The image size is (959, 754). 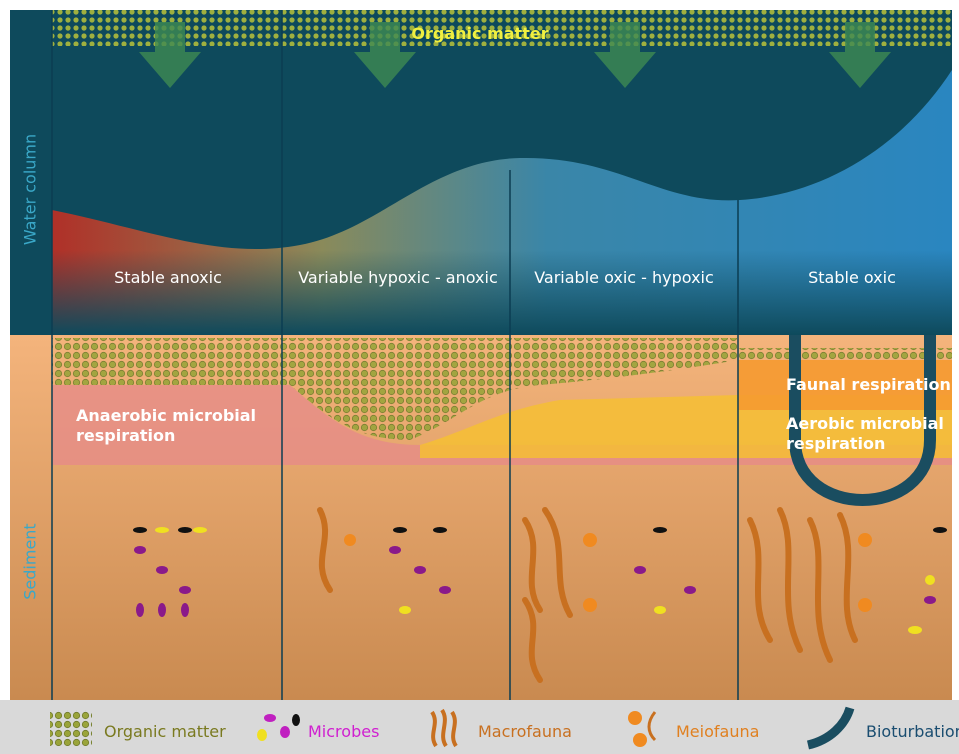 What do you see at coordinates (166, 425) in the screenshot?
I see `process-label: Anaerobic microbial respiration` at bounding box center [166, 425].